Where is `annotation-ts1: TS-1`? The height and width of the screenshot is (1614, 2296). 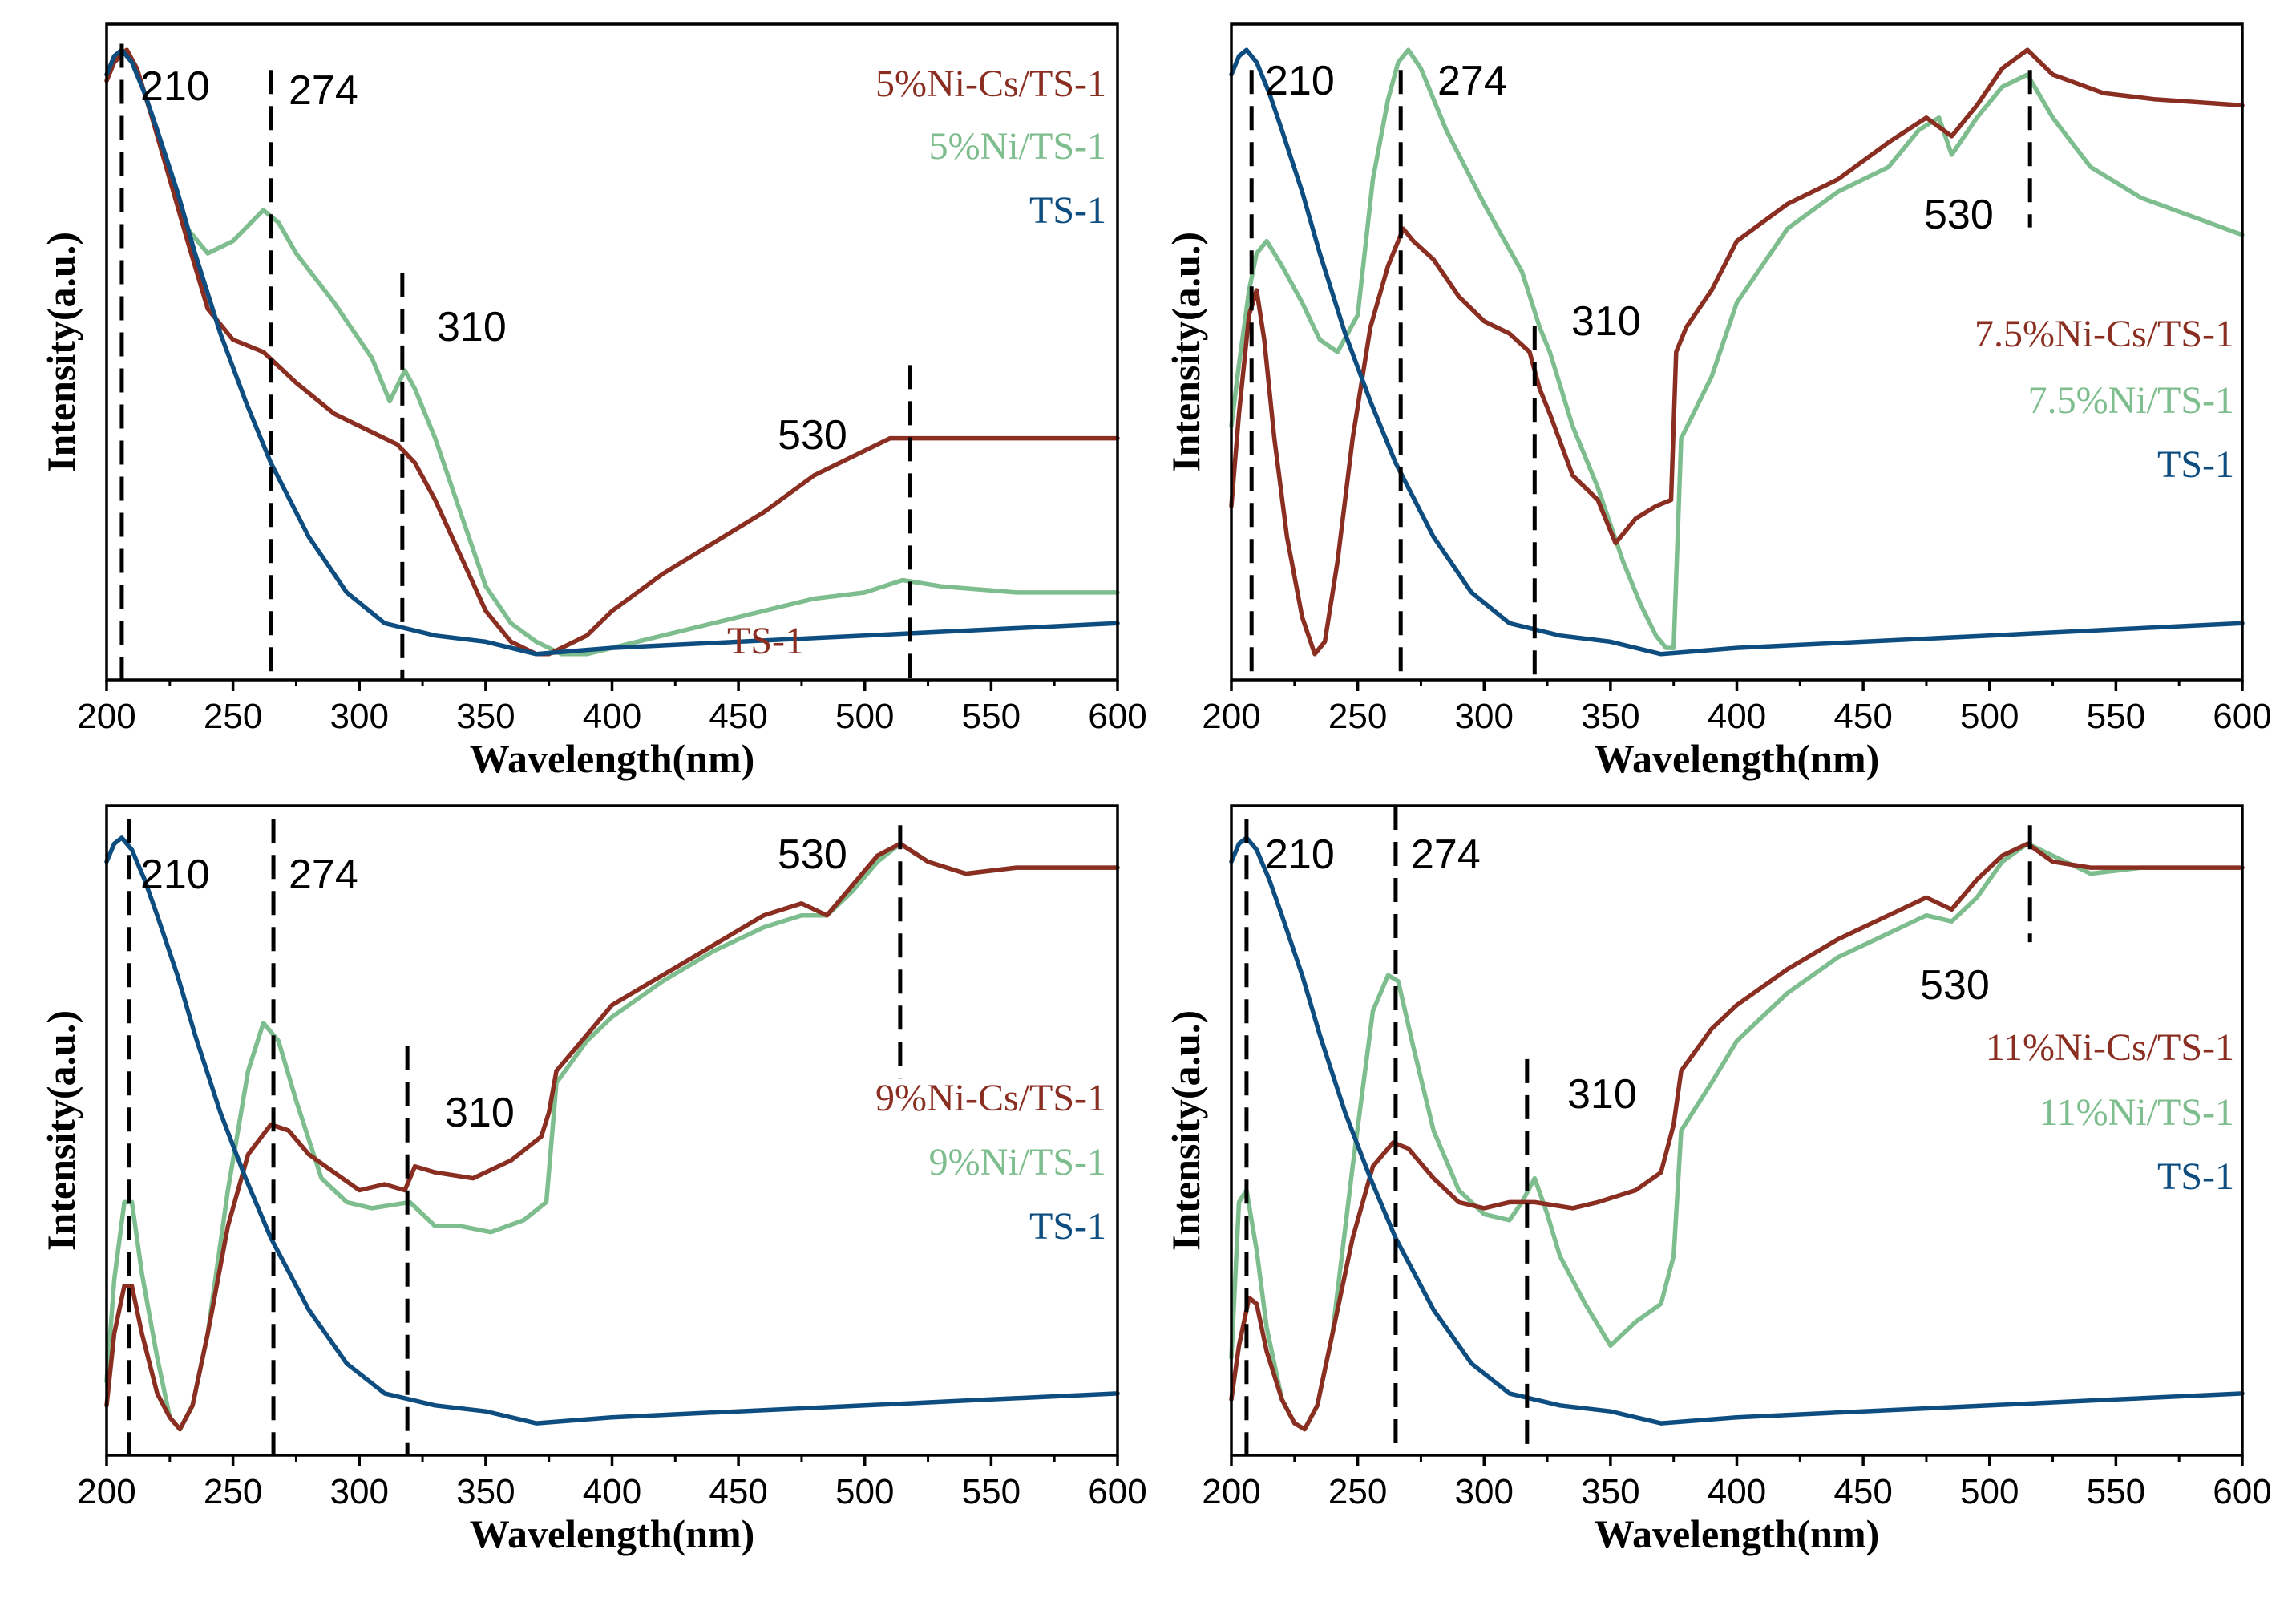
annotation-ts1: TS-1 is located at coordinates (765, 641).